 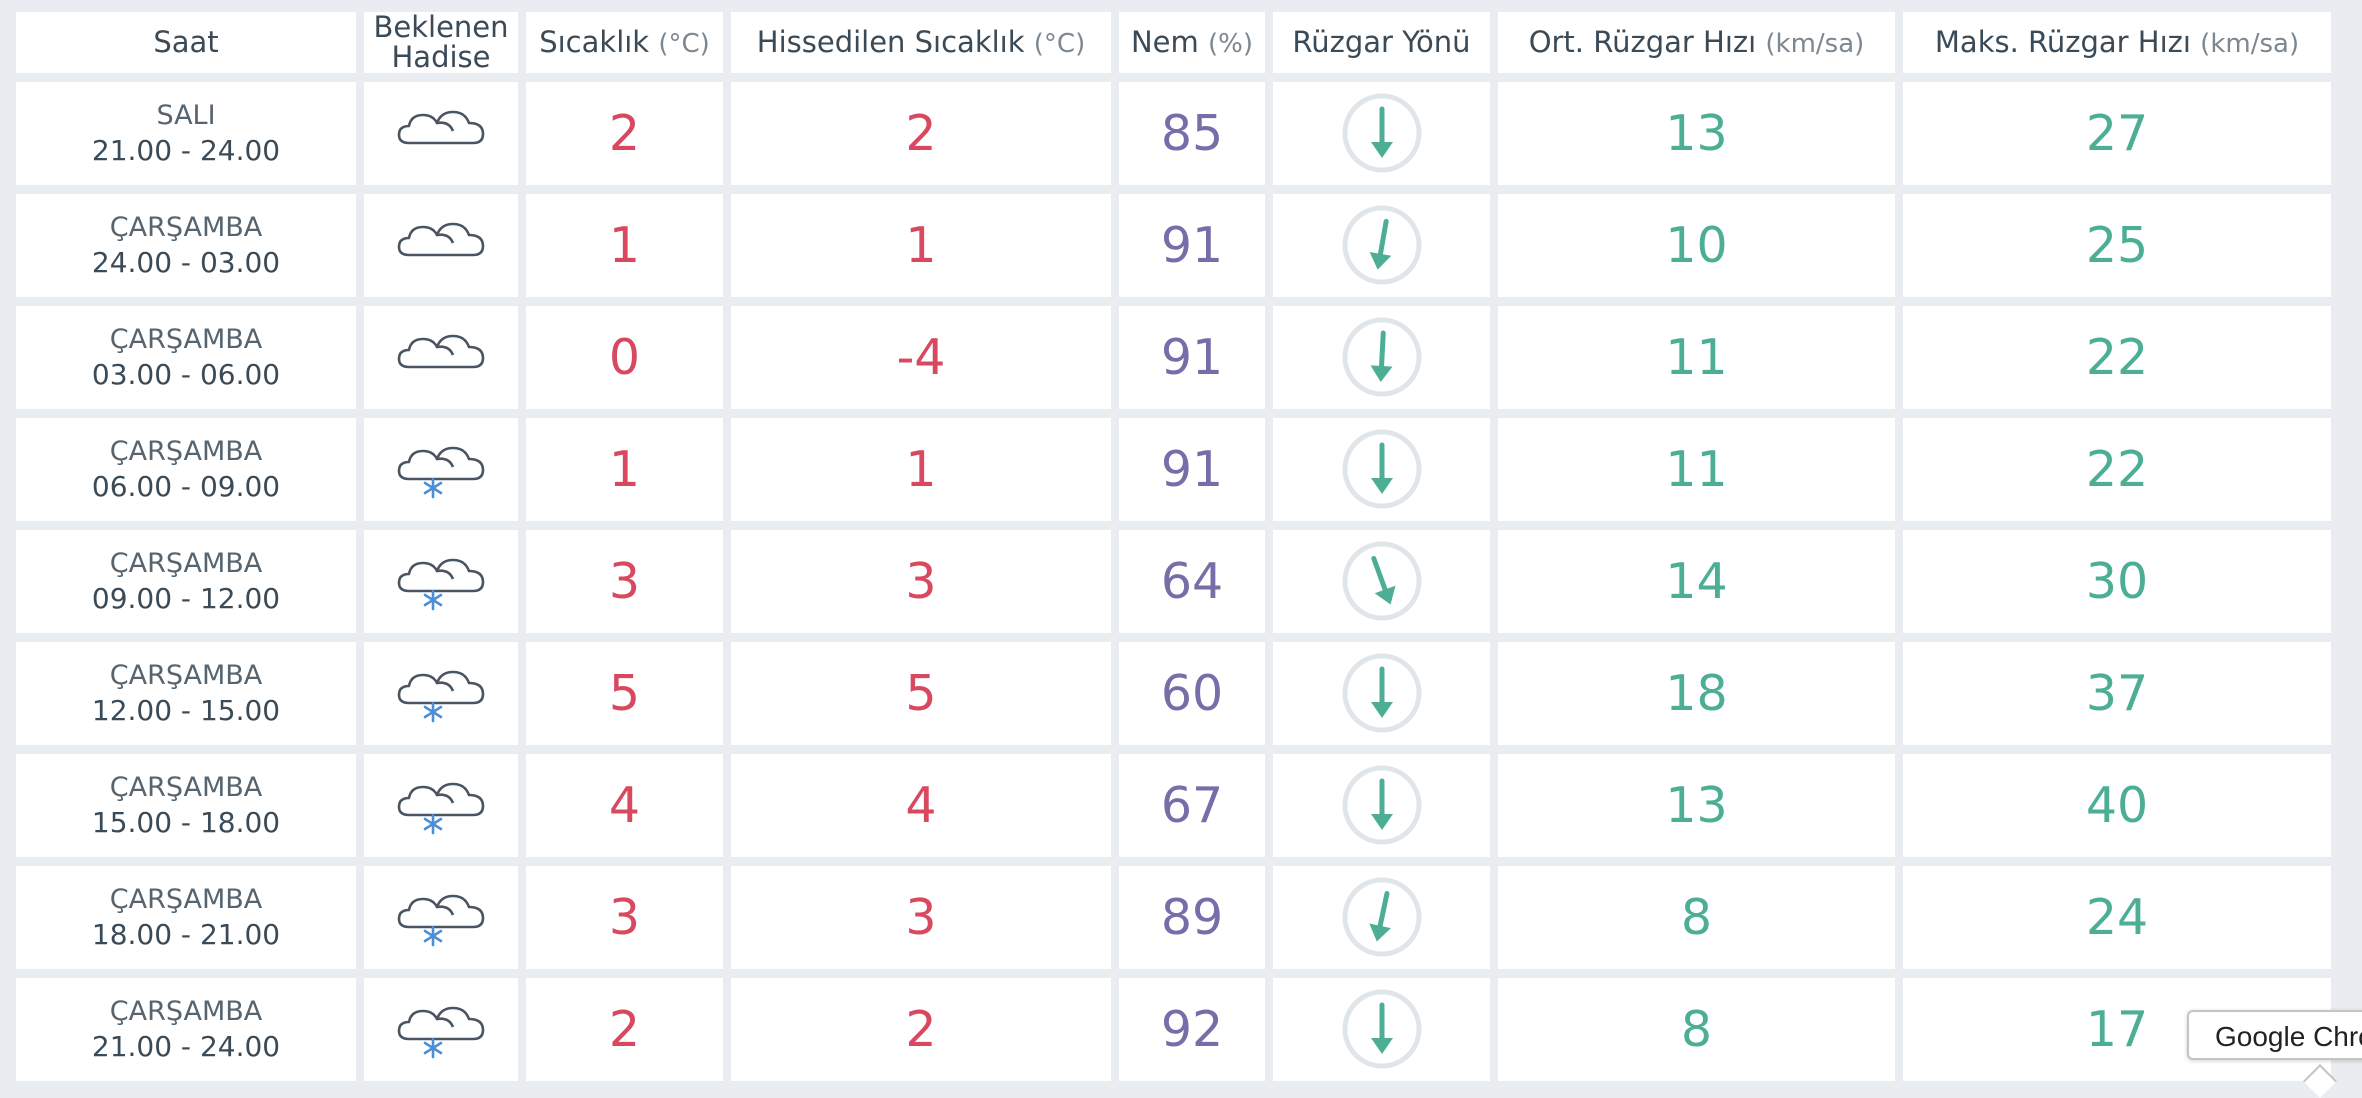 What do you see at coordinates (1696, 245) in the screenshot?
I see `avg-wind-speed-value: 10` at bounding box center [1696, 245].